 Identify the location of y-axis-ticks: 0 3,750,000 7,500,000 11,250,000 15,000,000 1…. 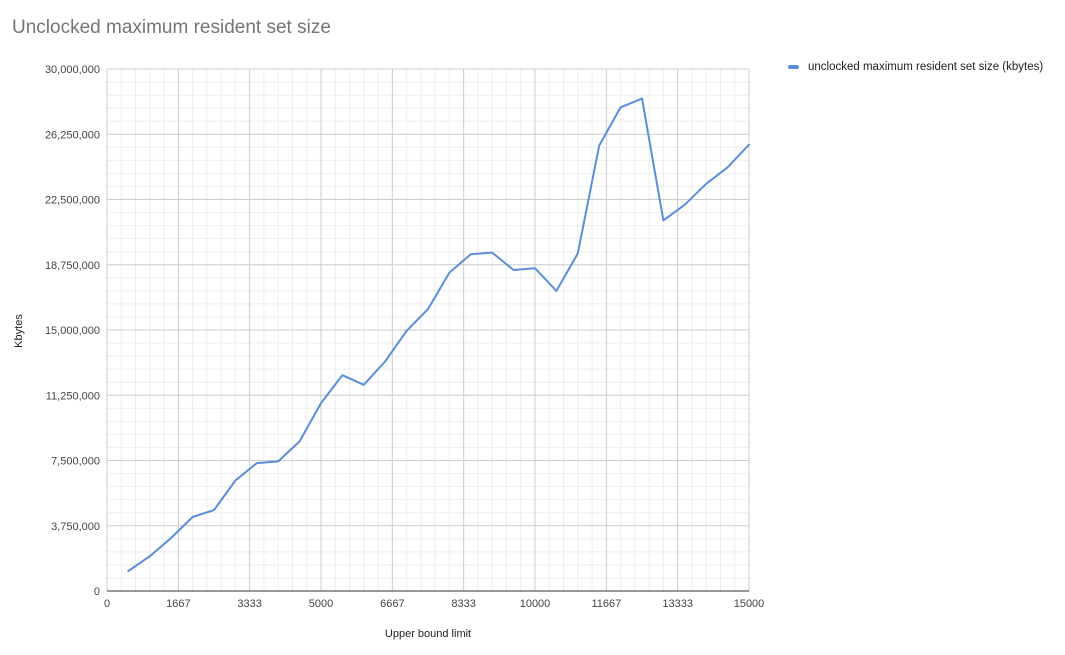
(72, 331).